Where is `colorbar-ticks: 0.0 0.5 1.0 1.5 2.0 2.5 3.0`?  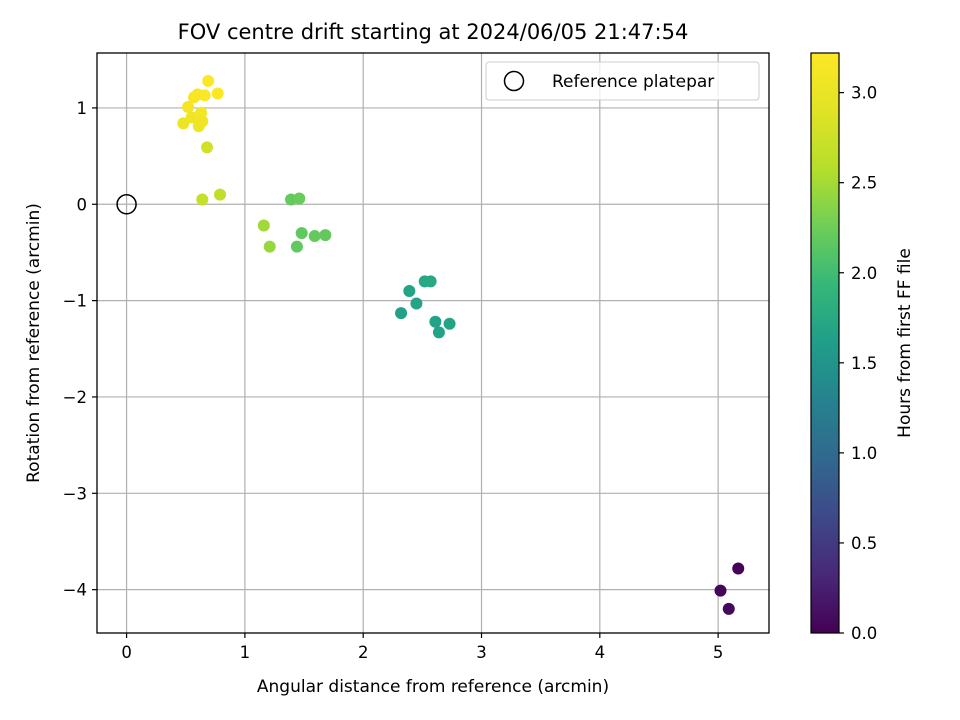 colorbar-ticks: 0.0 0.5 1.0 1.5 2.0 2.5 3.0 is located at coordinates (858, 363).